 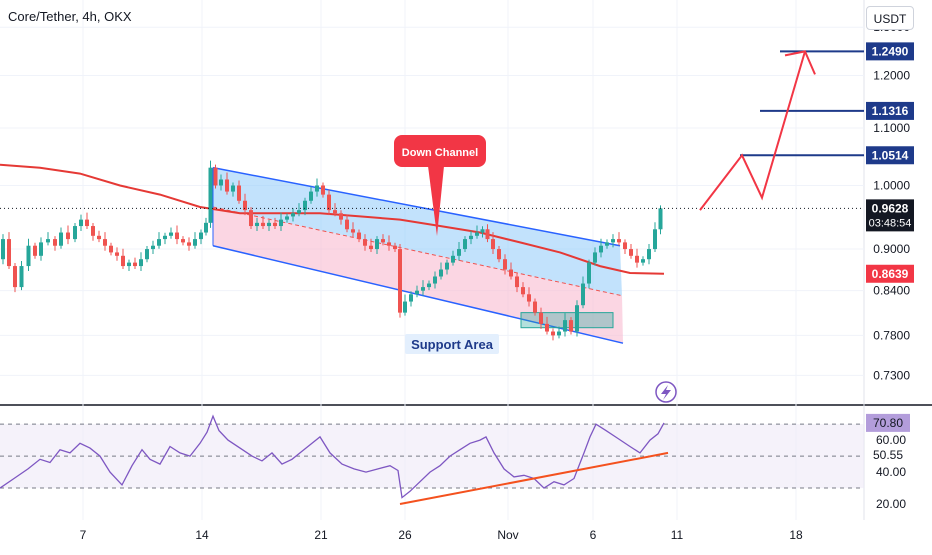 What do you see at coordinates (796, 535) in the screenshot?
I see `x-tick-label: 18` at bounding box center [796, 535].